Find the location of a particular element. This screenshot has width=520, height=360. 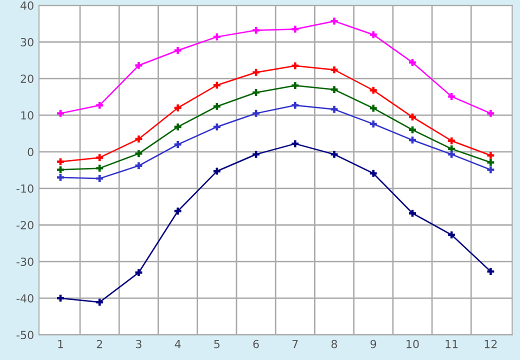

x-tick-label: 3 is located at coordinates (139, 344).